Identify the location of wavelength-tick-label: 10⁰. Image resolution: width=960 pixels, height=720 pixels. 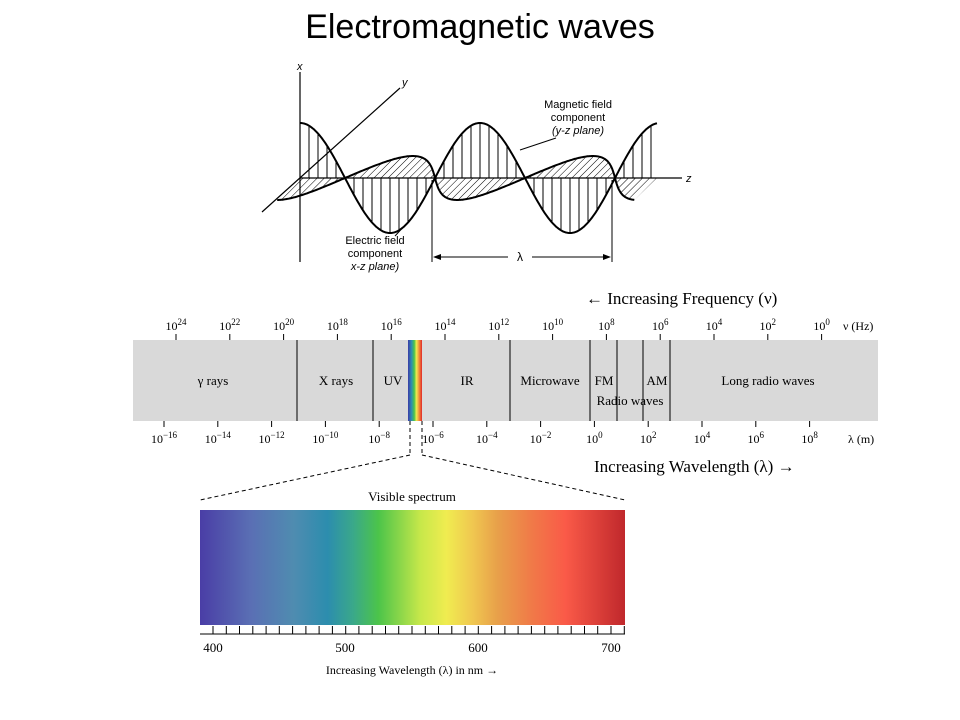
(594, 438).